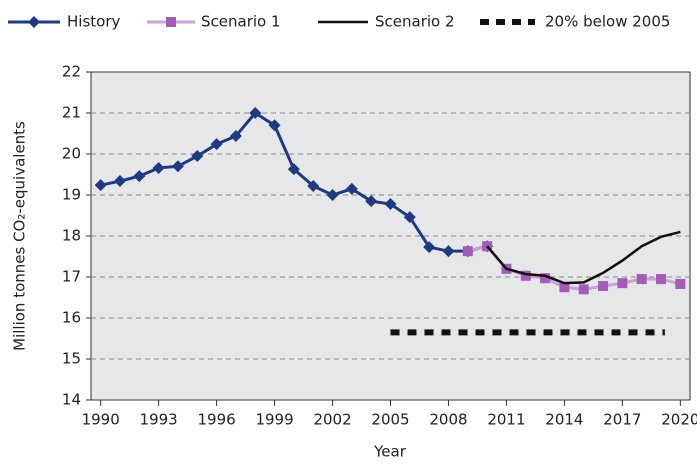 This screenshot has width=697, height=468. I want to click on legend-label: Scenario 1, so click(241, 22).